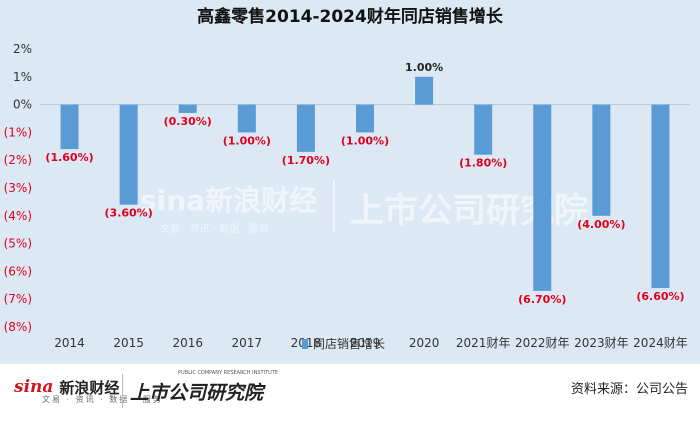 This screenshot has width=700, height=424. I want to click on sina-brand-sub: 文易 · 资讯 · 数据 · 服务, so click(102, 399).